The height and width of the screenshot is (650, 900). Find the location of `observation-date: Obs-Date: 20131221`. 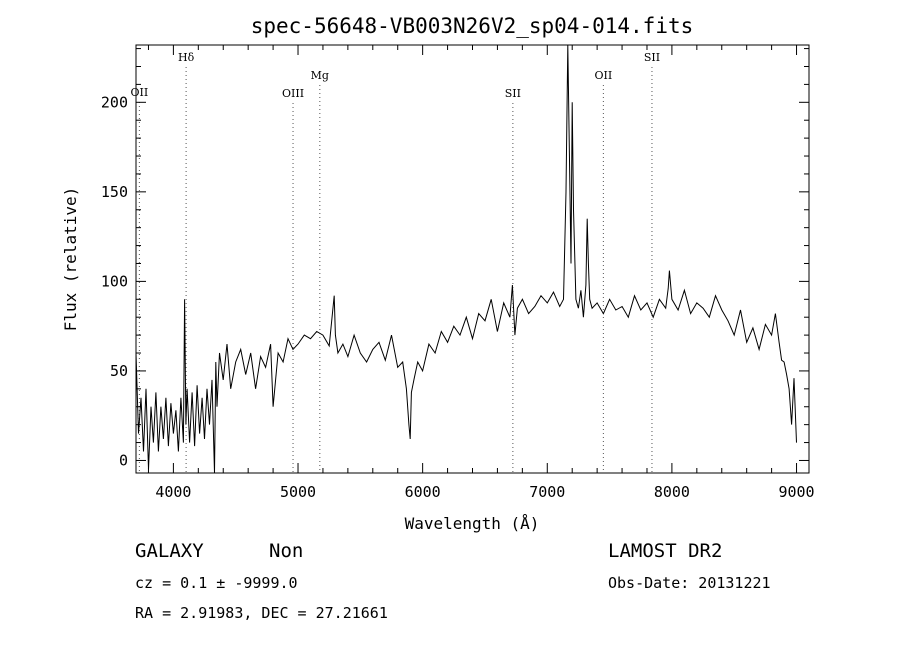

observation-date: Obs-Date: 20131221 is located at coordinates (689, 583).